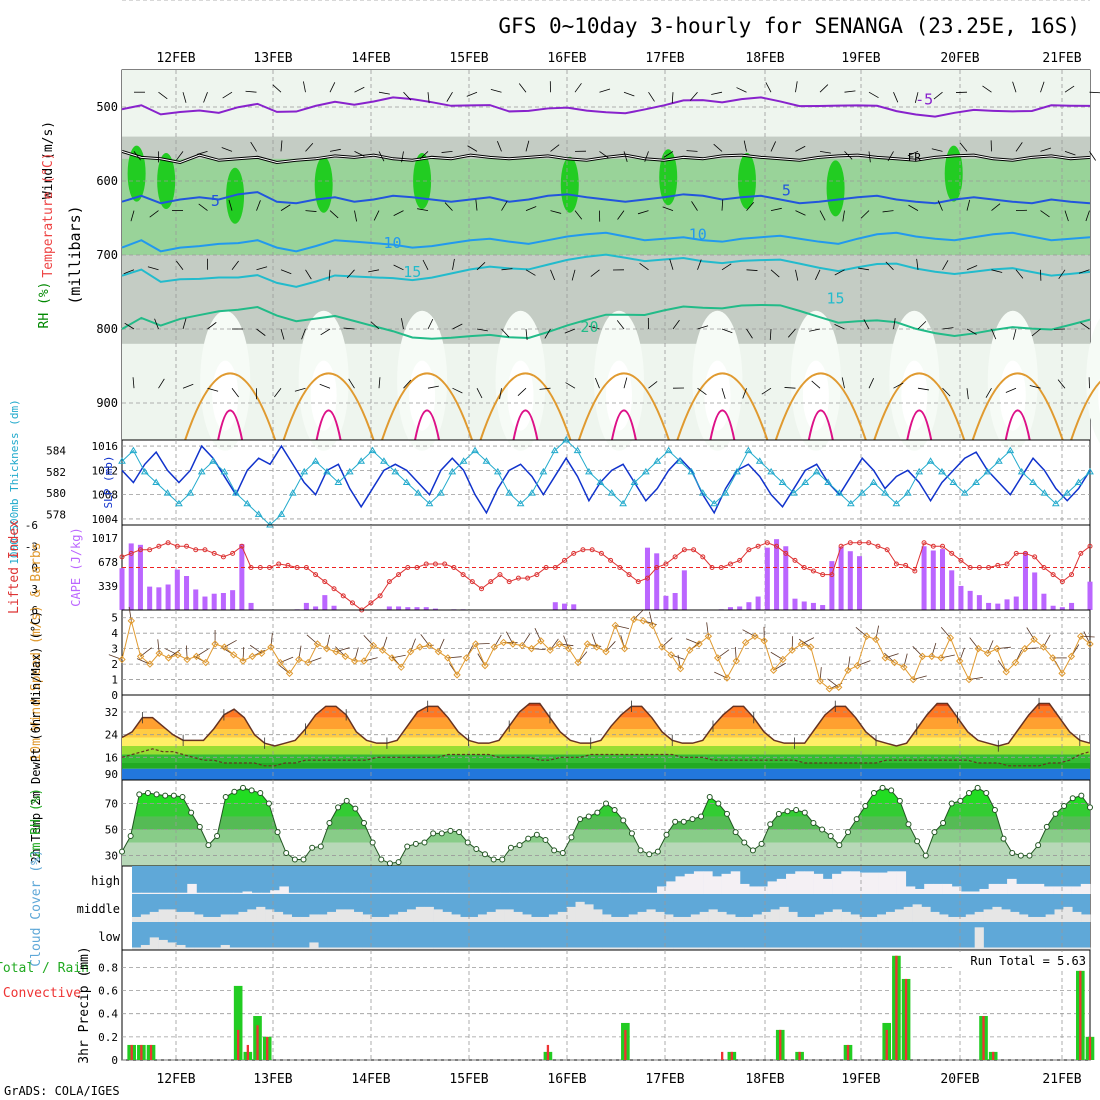 This screenshot has height=1100, width=1100. I want to click on top-date-label: 16FEB, so click(566, 58).